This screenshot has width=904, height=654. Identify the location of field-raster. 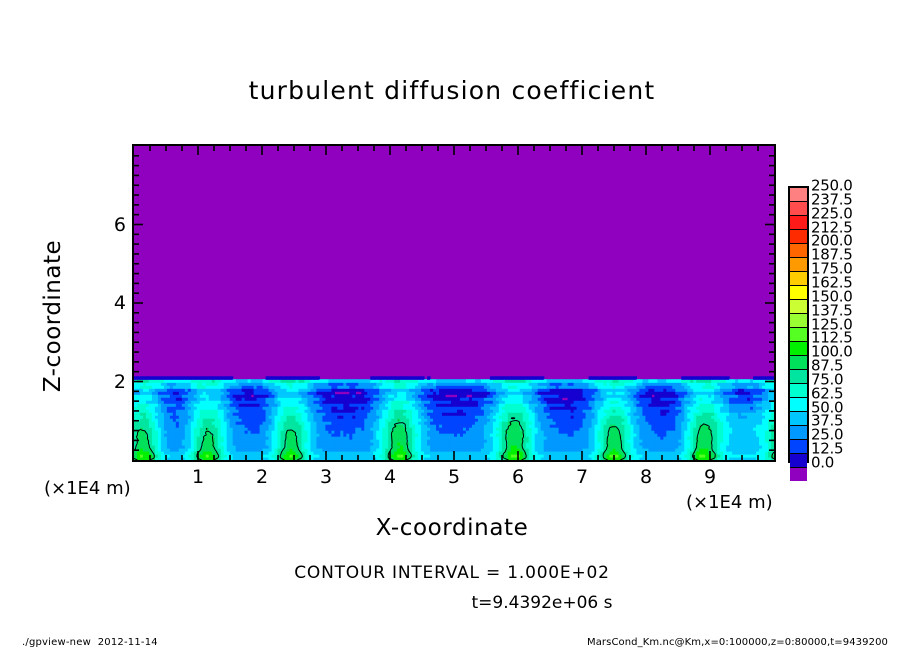
(454, 418).